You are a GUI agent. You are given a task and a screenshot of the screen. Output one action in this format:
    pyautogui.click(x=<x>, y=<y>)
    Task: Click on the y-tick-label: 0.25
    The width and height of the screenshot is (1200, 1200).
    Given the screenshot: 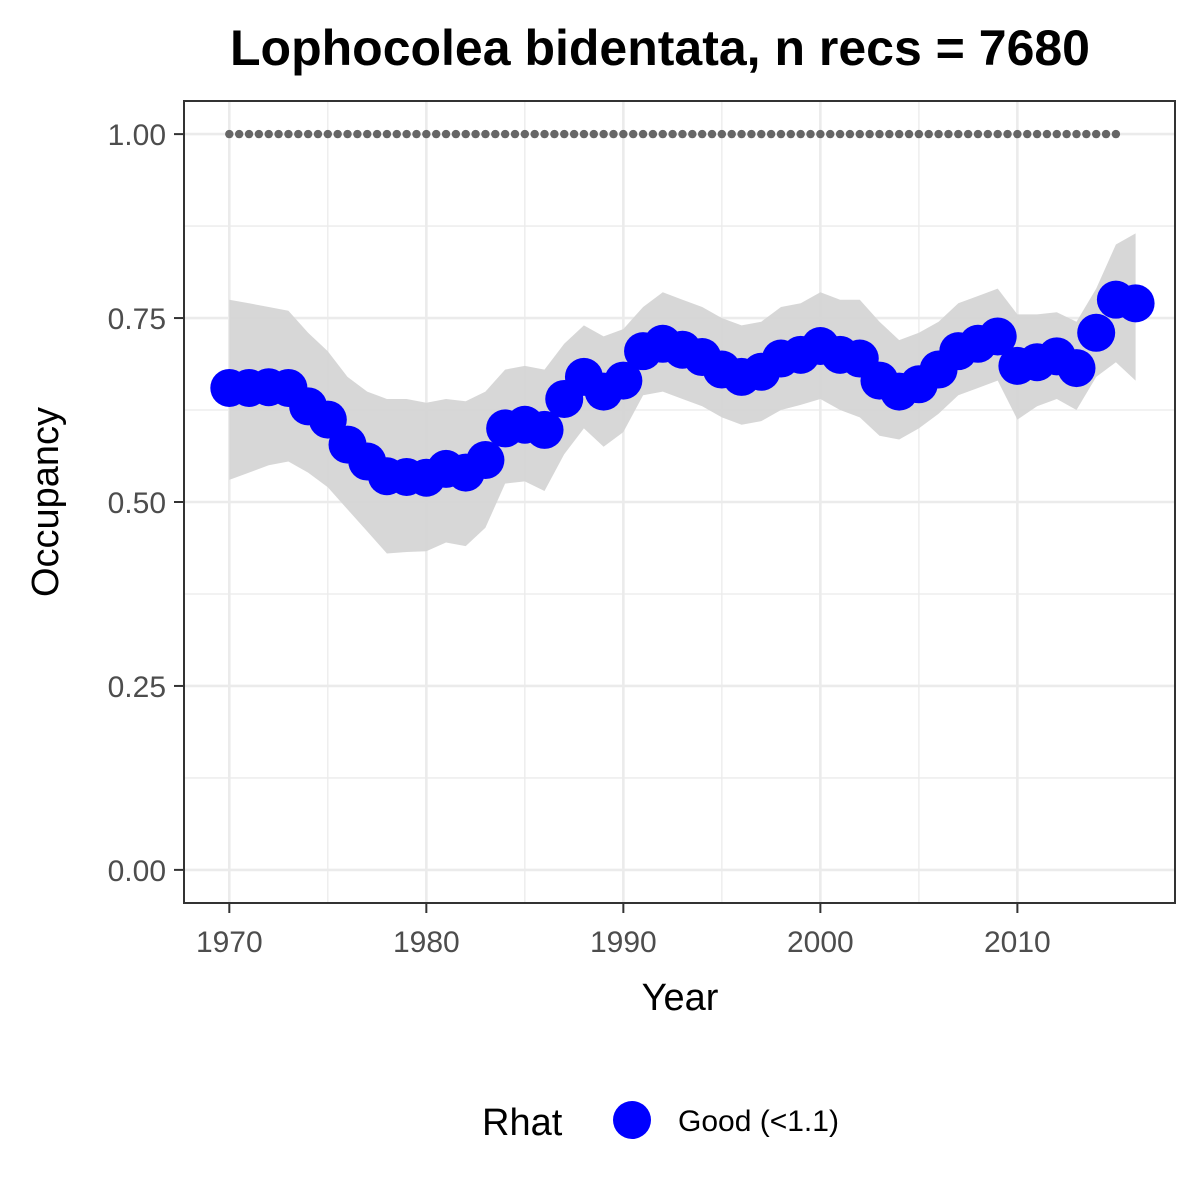 What is the action you would take?
    pyautogui.click(x=137, y=687)
    